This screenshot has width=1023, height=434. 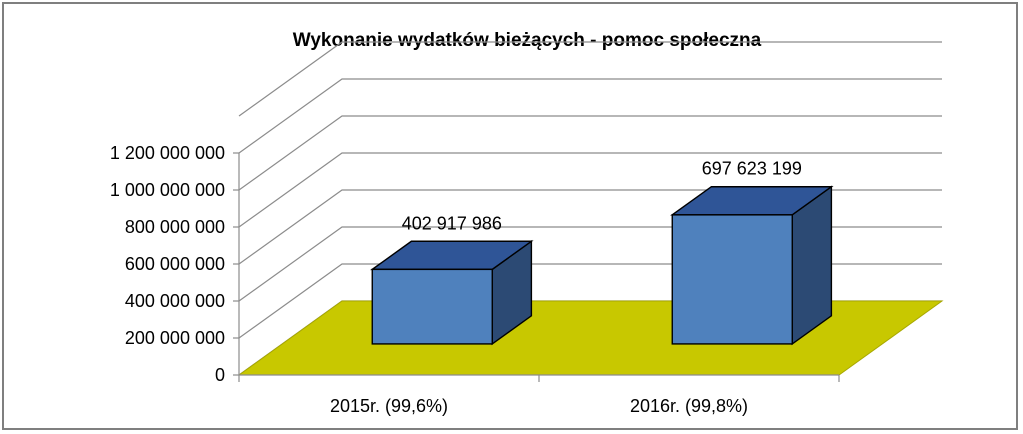 What do you see at coordinates (752, 169) in the screenshot?
I see `data-label: 697 623 199` at bounding box center [752, 169].